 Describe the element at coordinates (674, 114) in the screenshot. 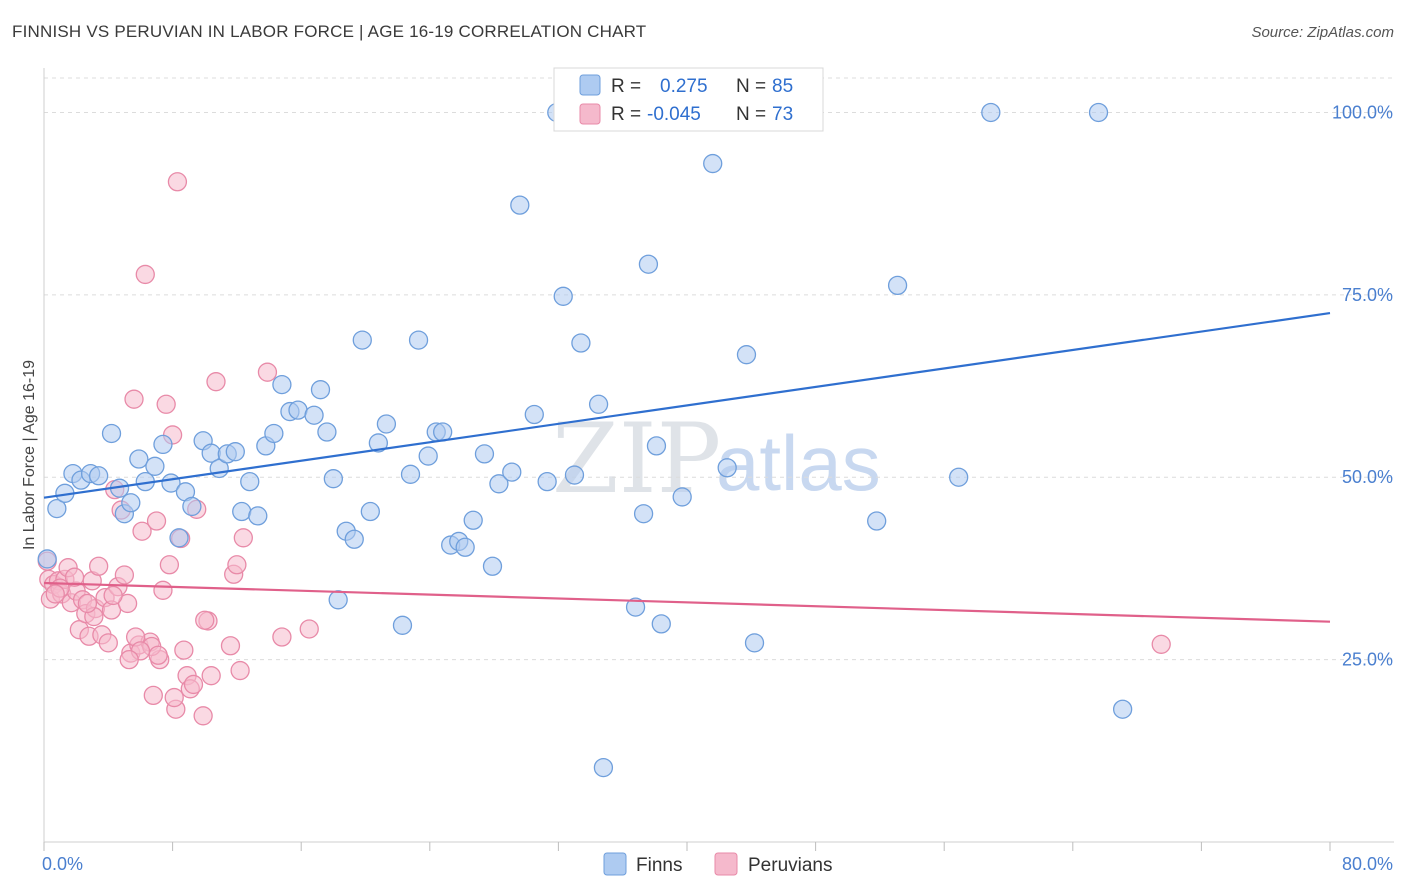

I see `legend-peruvians-r-value: -0.045` at that location.